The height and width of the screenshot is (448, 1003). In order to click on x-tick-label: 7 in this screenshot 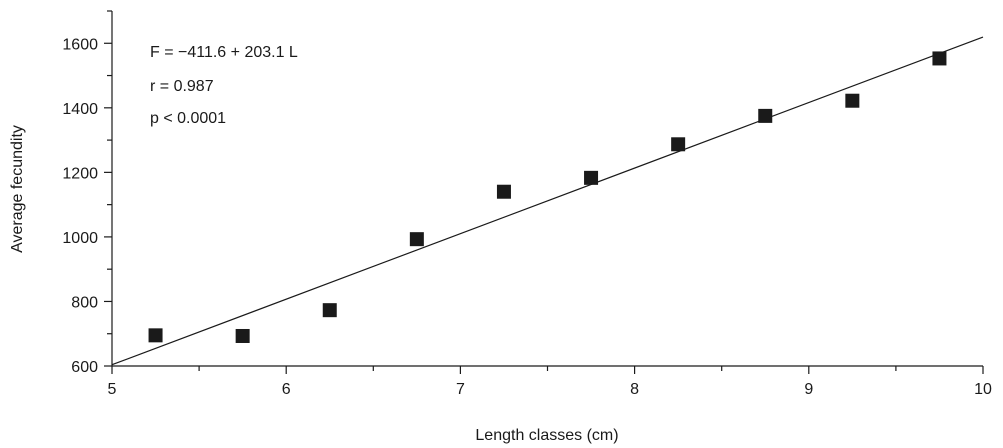, I will do `click(460, 389)`.